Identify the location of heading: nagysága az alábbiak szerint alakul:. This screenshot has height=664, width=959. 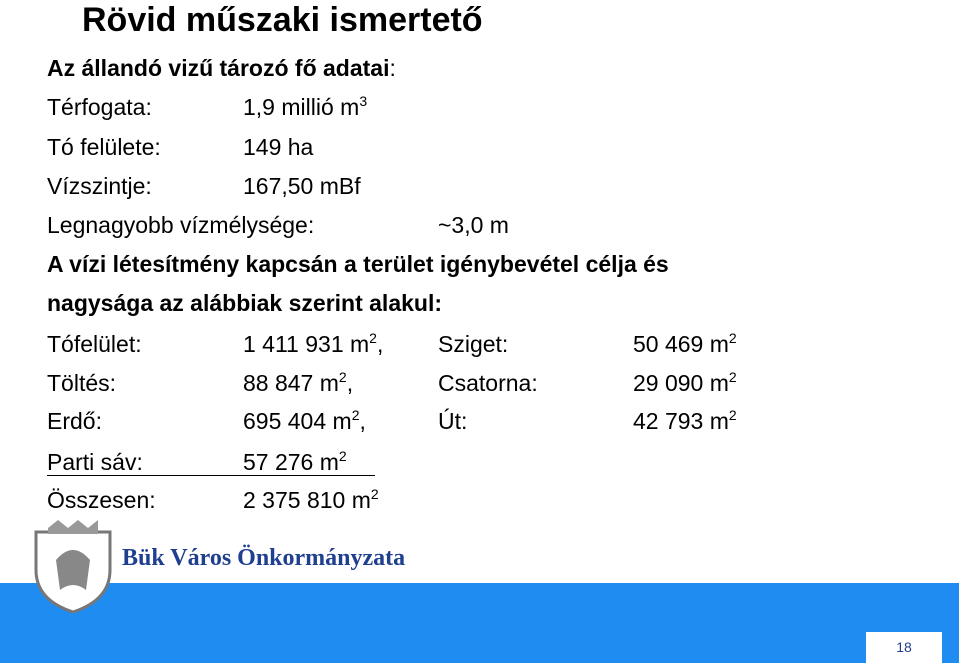
(244, 303).